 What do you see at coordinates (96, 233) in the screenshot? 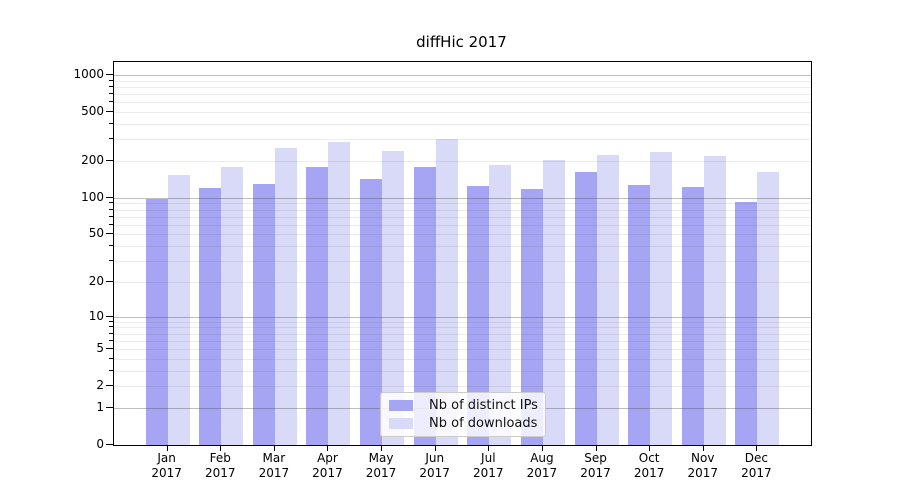
I see `y-tick-label: 50` at bounding box center [96, 233].